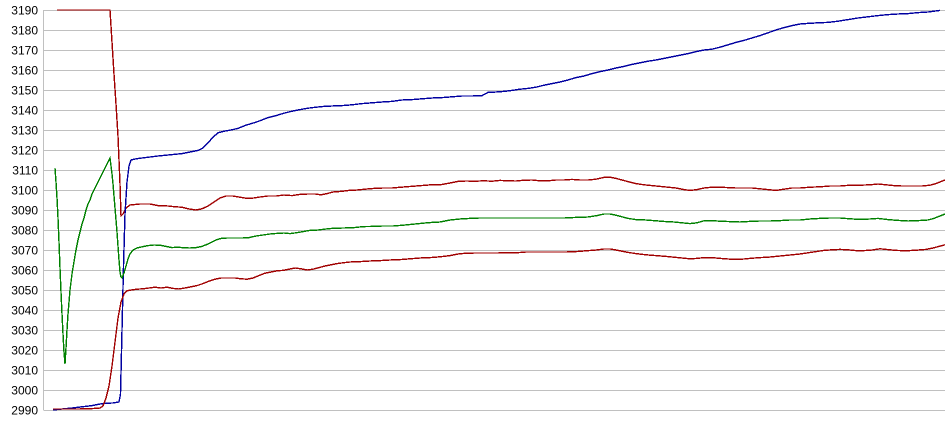  What do you see at coordinates (24, 91) in the screenshot?
I see `y-axis-tick-label: 3150` at bounding box center [24, 91].